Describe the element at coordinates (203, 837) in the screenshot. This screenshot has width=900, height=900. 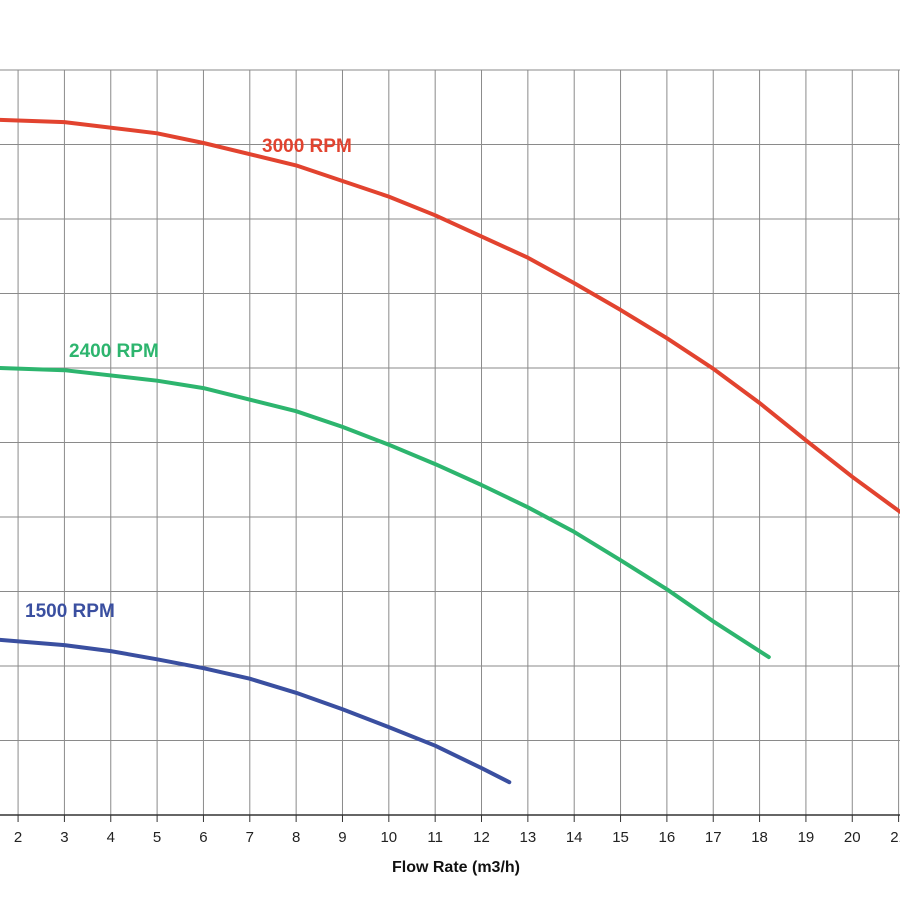
I see `x-tick-label: 6` at that location.